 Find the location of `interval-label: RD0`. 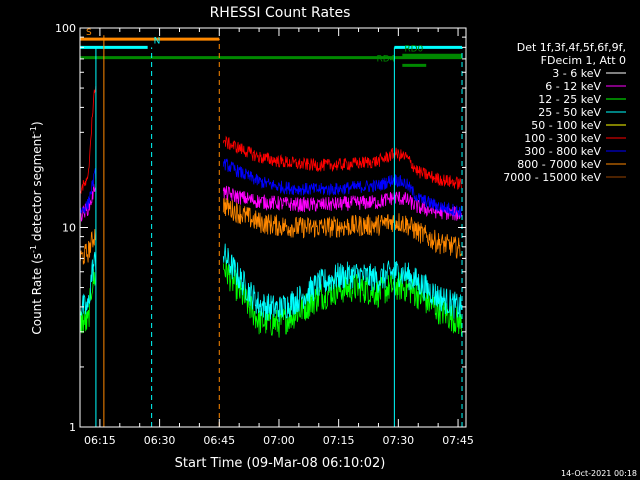

interval-label: RD0 is located at coordinates (413, 49).